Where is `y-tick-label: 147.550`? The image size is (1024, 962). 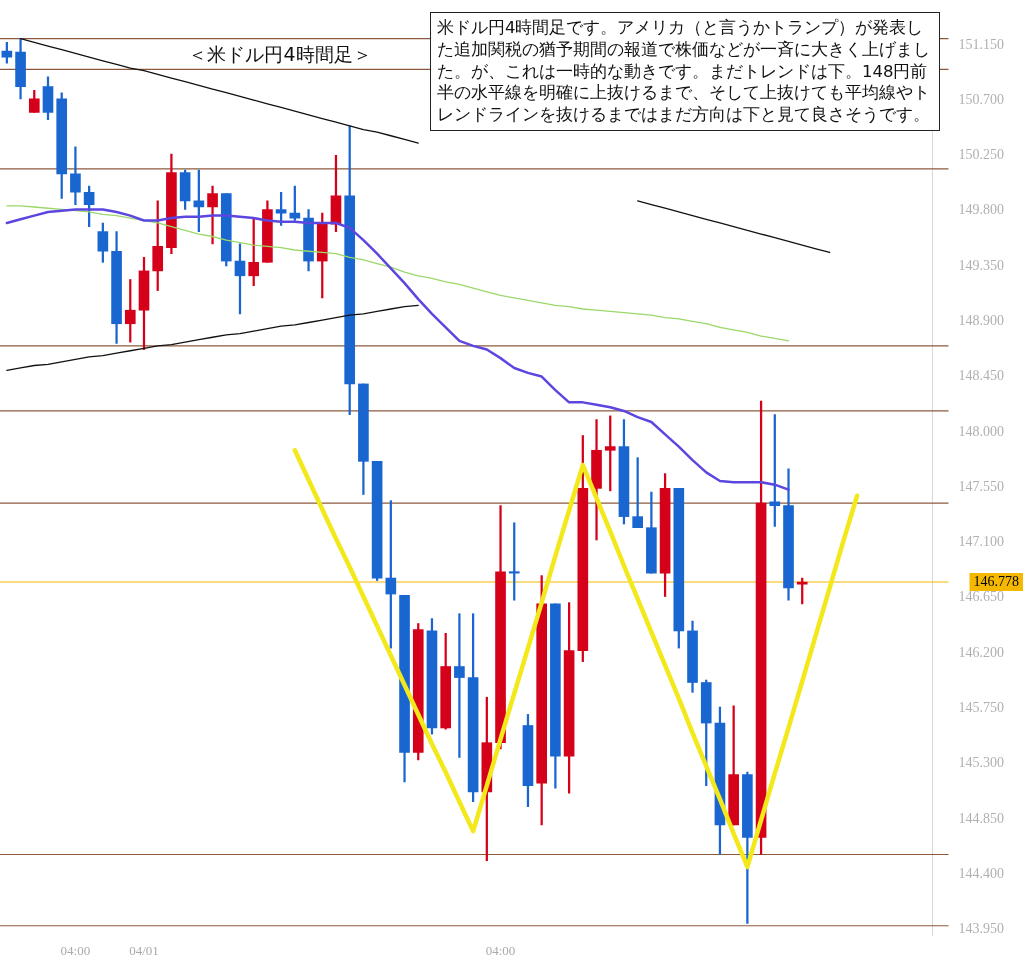 y-tick-label: 147.550 is located at coordinates (981, 486).